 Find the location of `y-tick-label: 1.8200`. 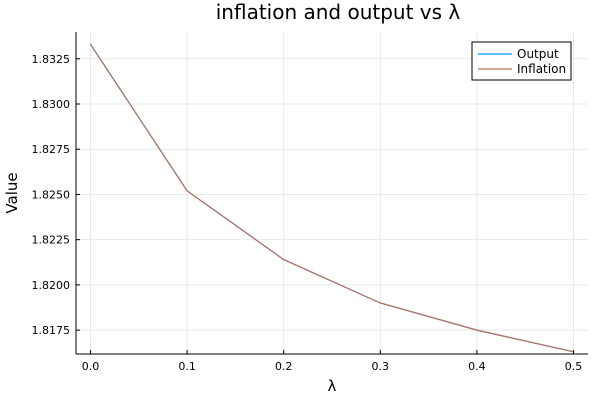

y-tick-label: 1.8200 is located at coordinates (51, 285).